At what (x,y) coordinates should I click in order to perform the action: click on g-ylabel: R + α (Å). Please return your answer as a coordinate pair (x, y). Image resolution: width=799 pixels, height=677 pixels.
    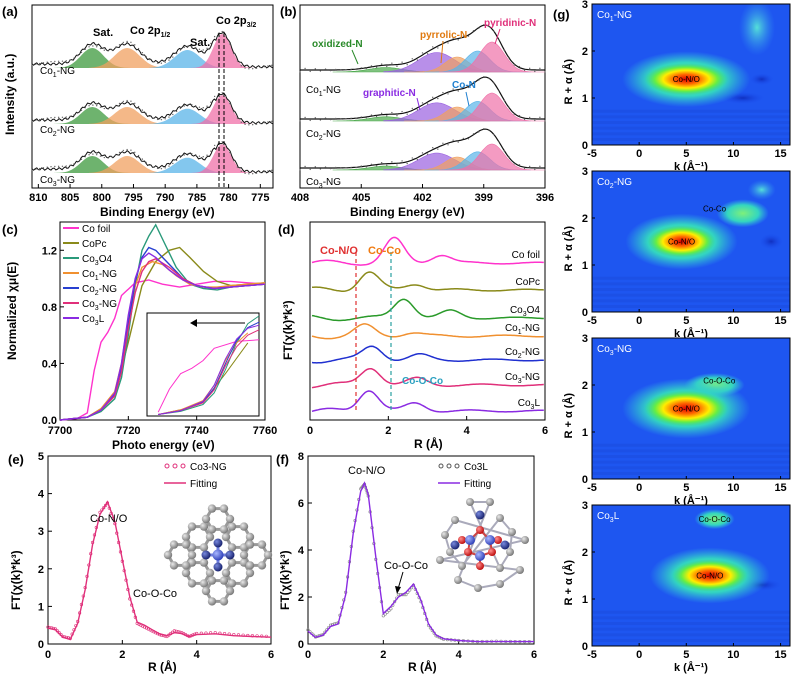
    Looking at the image, I should click on (568, 416).